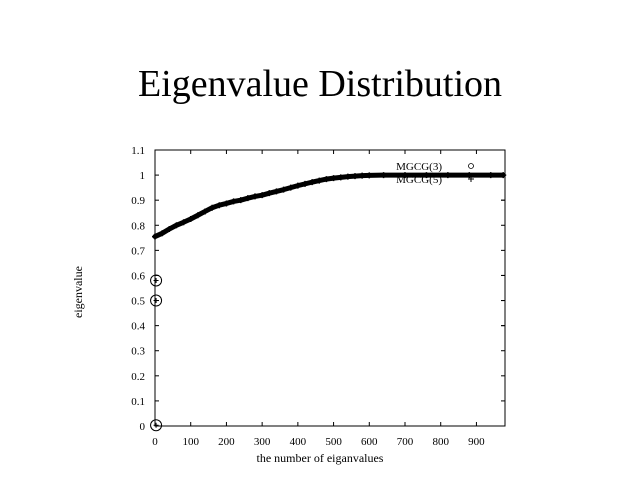 The width and height of the screenshot is (640, 480). What do you see at coordinates (333, 442) in the screenshot?
I see `x-tick-label: 500` at bounding box center [333, 442].